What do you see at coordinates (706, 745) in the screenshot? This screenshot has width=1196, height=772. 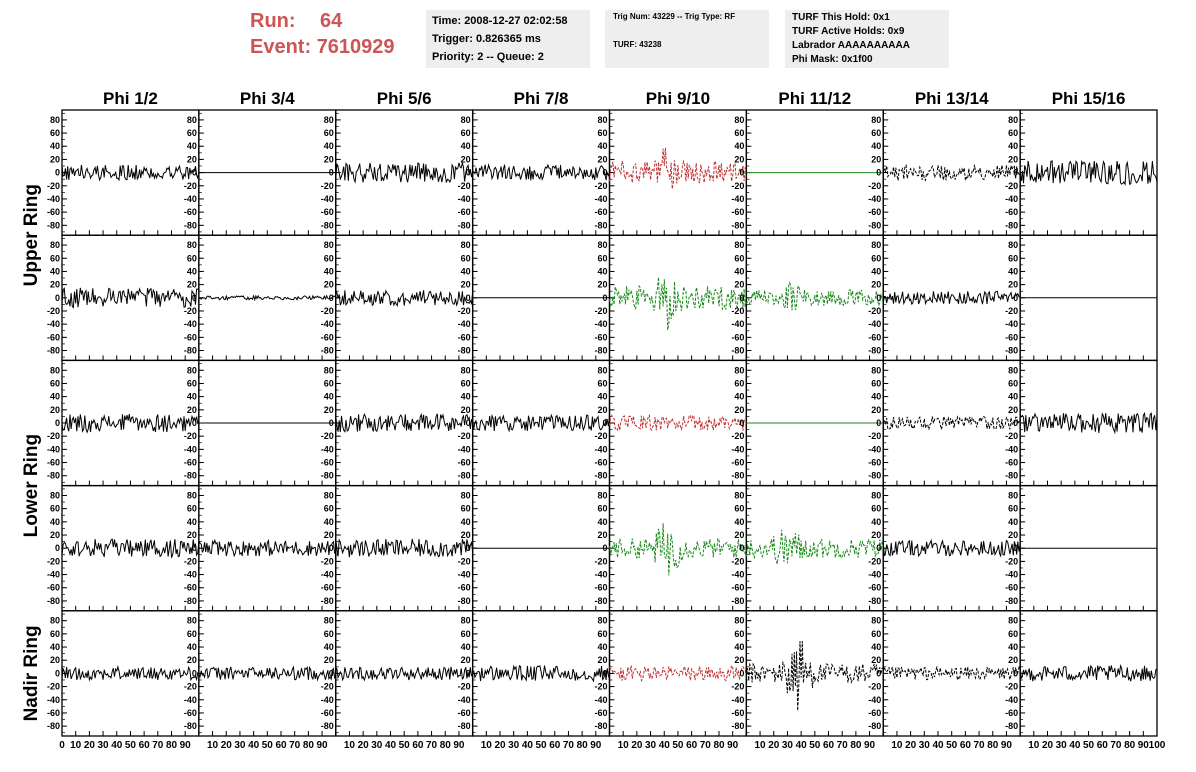 I see `x-tick-label: 70` at bounding box center [706, 745].